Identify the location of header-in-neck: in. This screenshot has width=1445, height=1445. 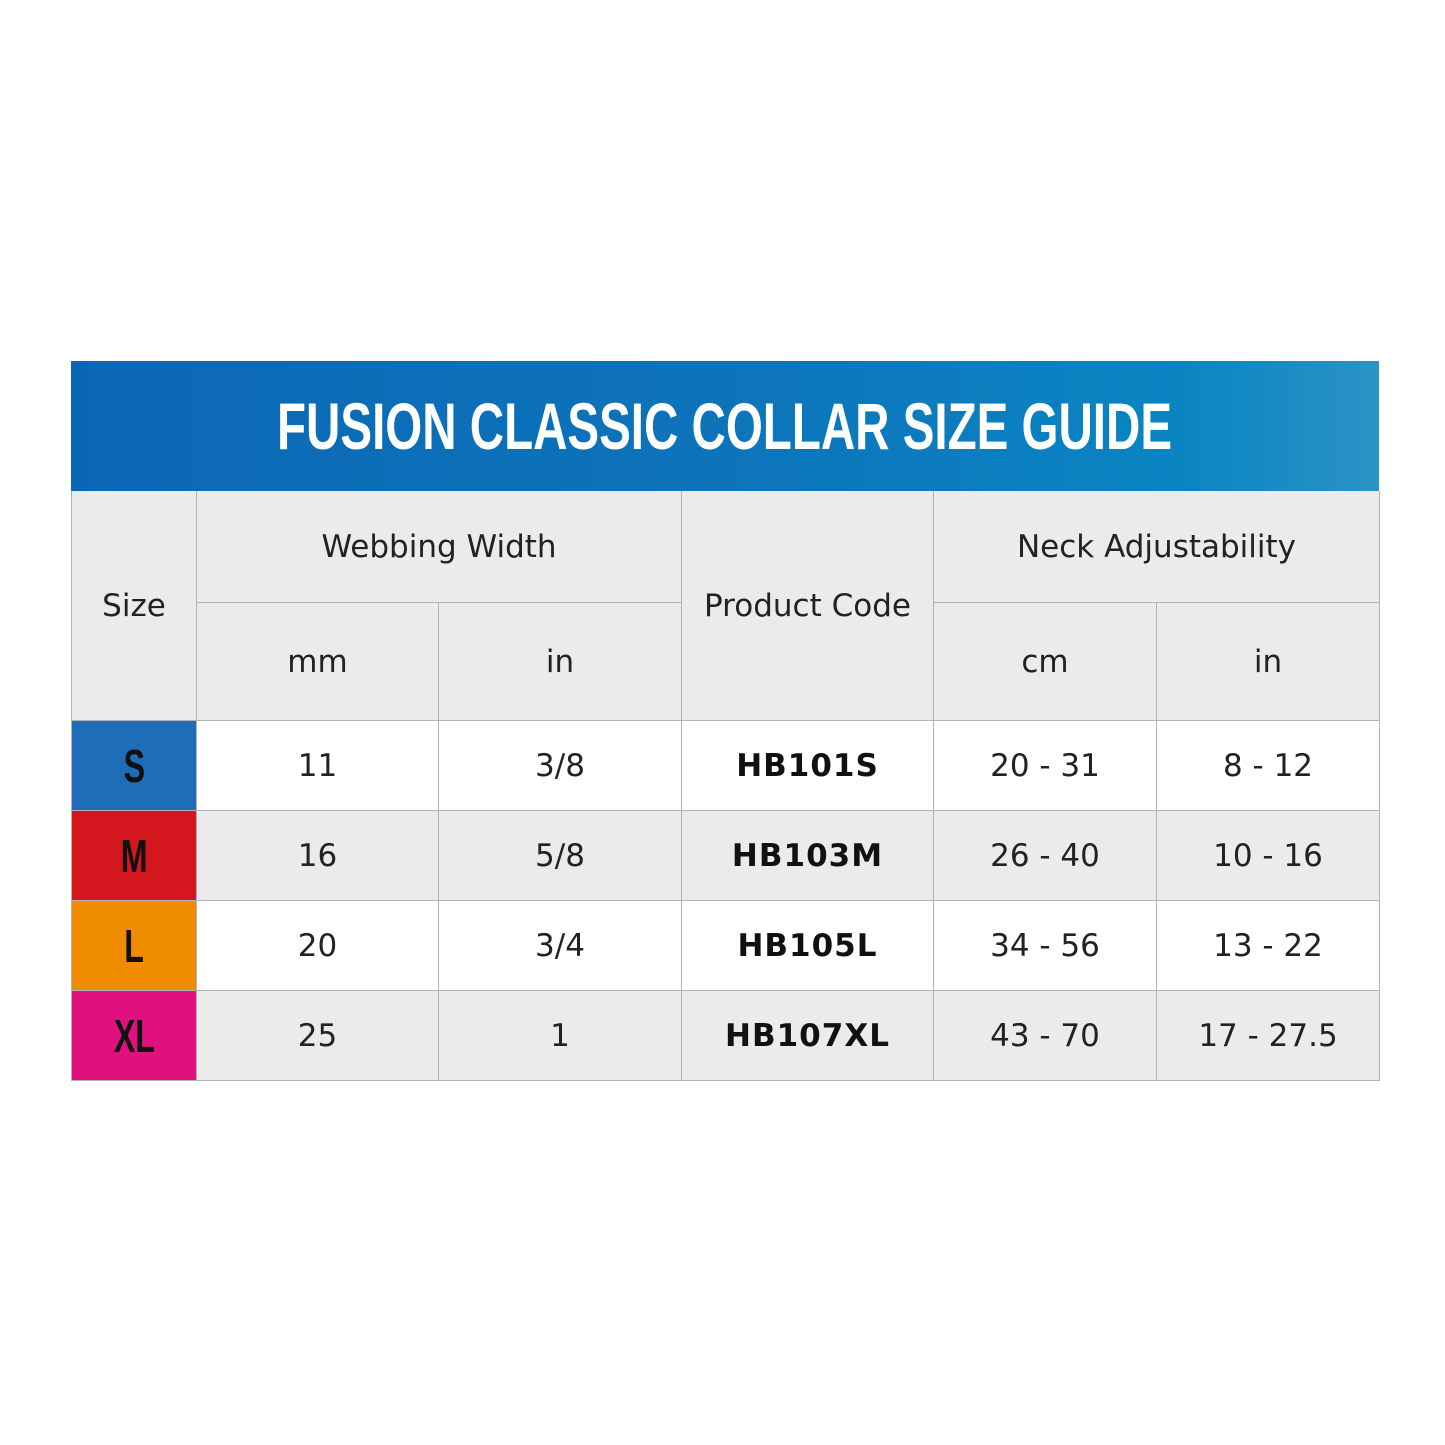
(1268, 661).